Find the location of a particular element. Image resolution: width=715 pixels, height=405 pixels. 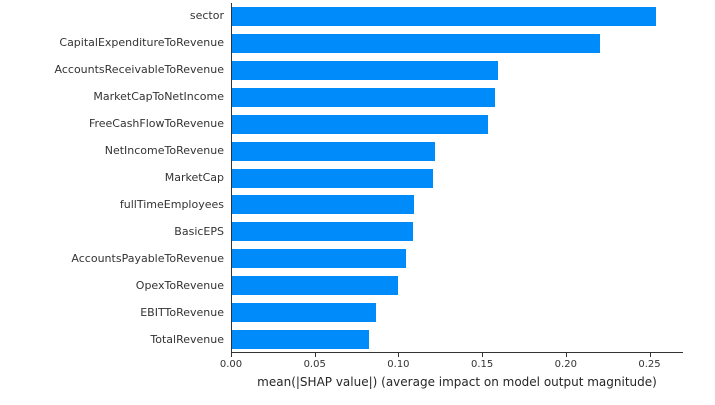

category-label: AccountsReceivableToRevenue is located at coordinates (139, 70).